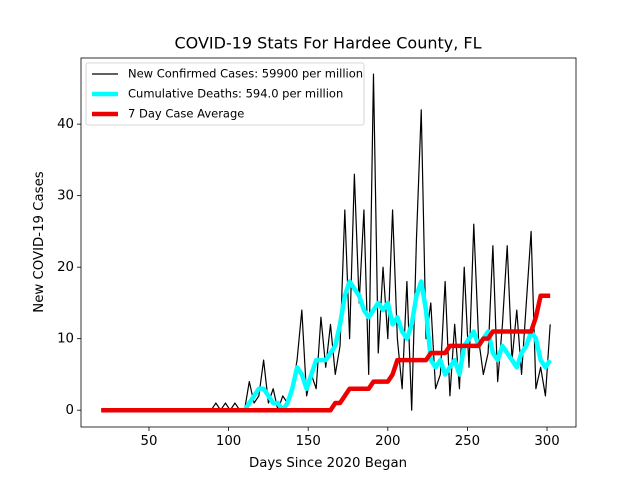 The image size is (640, 480). I want to click on x-tick-label: 250, so click(467, 441).